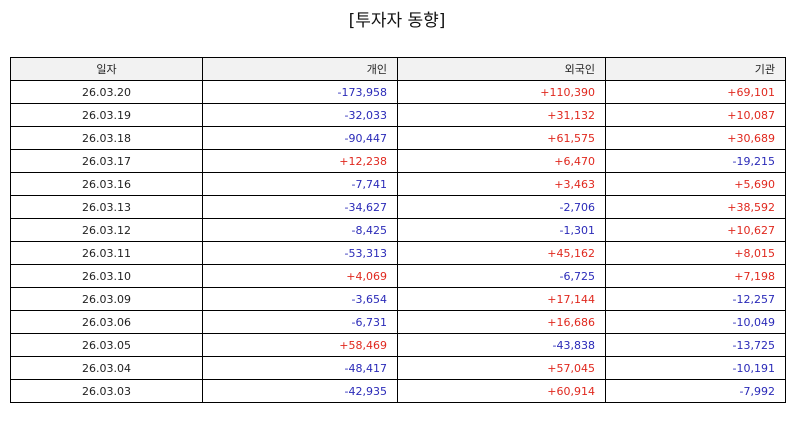  I want to click on individual-cell: -48,417, so click(300, 368).